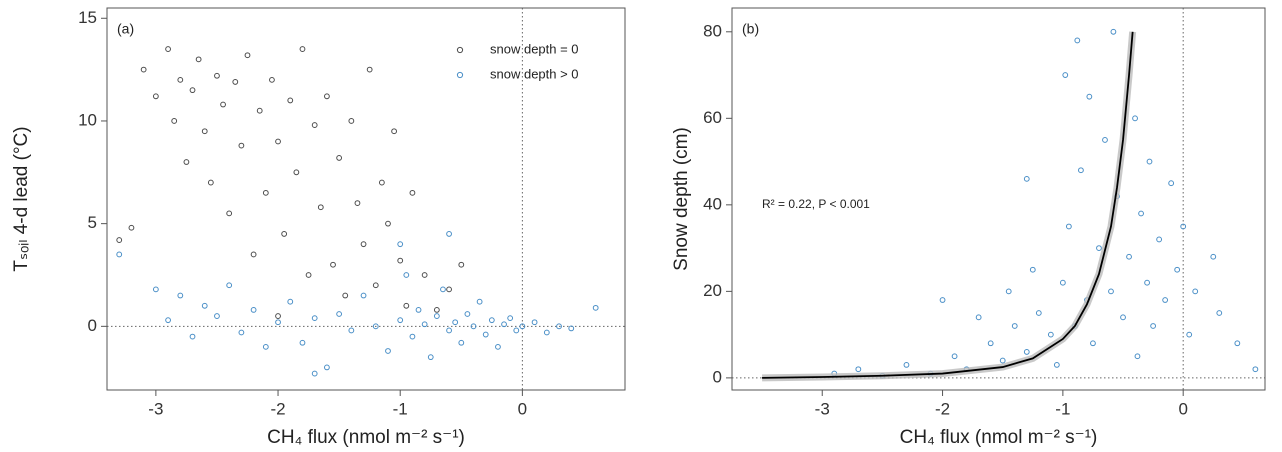 The image size is (1282, 452). What do you see at coordinates (87, 119) in the screenshot?
I see `y-tick-label: 10` at bounding box center [87, 119].